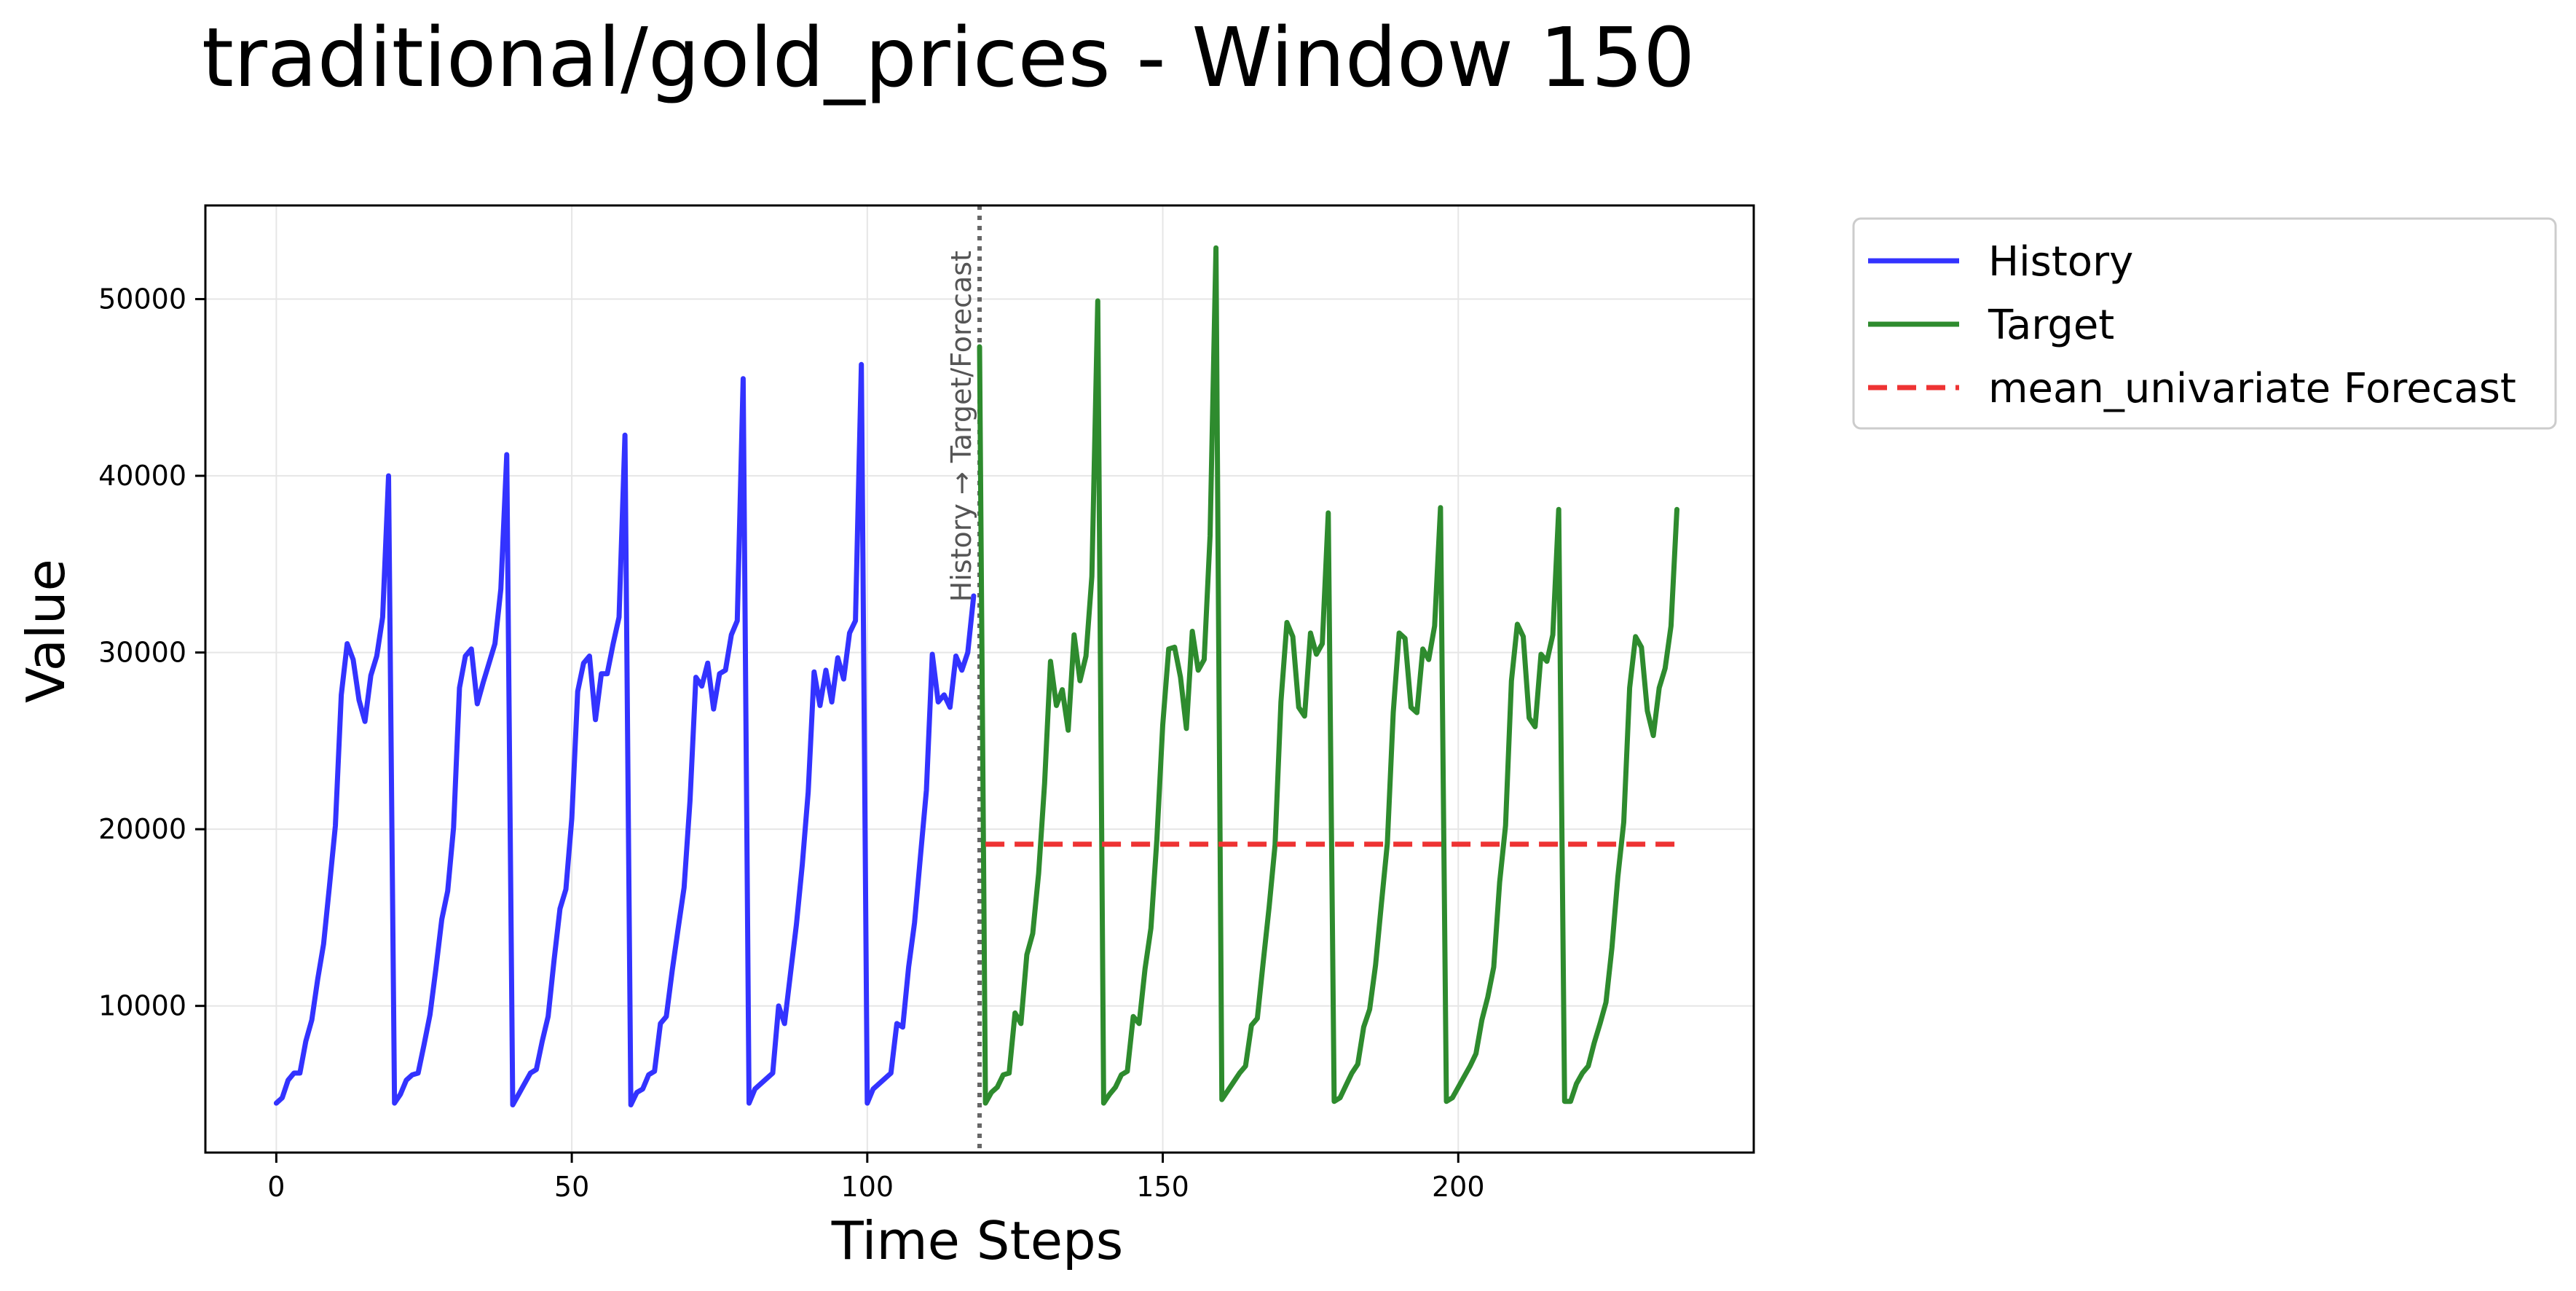 This screenshot has height=1291, width=2576. What do you see at coordinates (571, 1187) in the screenshot?
I see `x-tick-label: 50` at bounding box center [571, 1187].